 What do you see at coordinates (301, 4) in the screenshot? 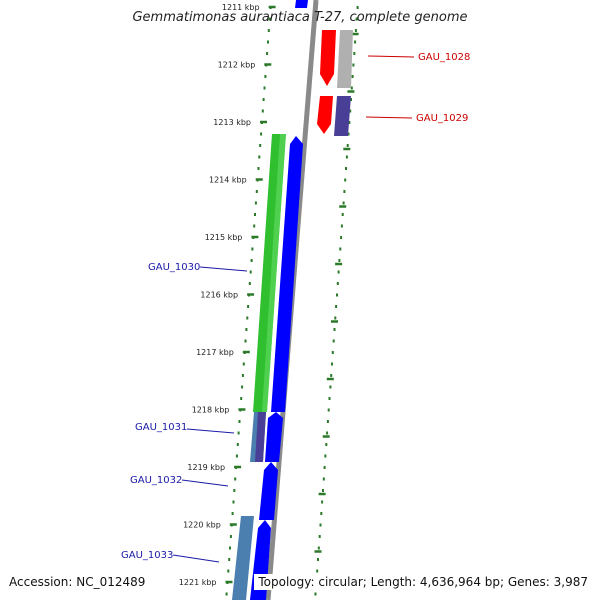
I see `gene-top-blue` at bounding box center [301, 4].